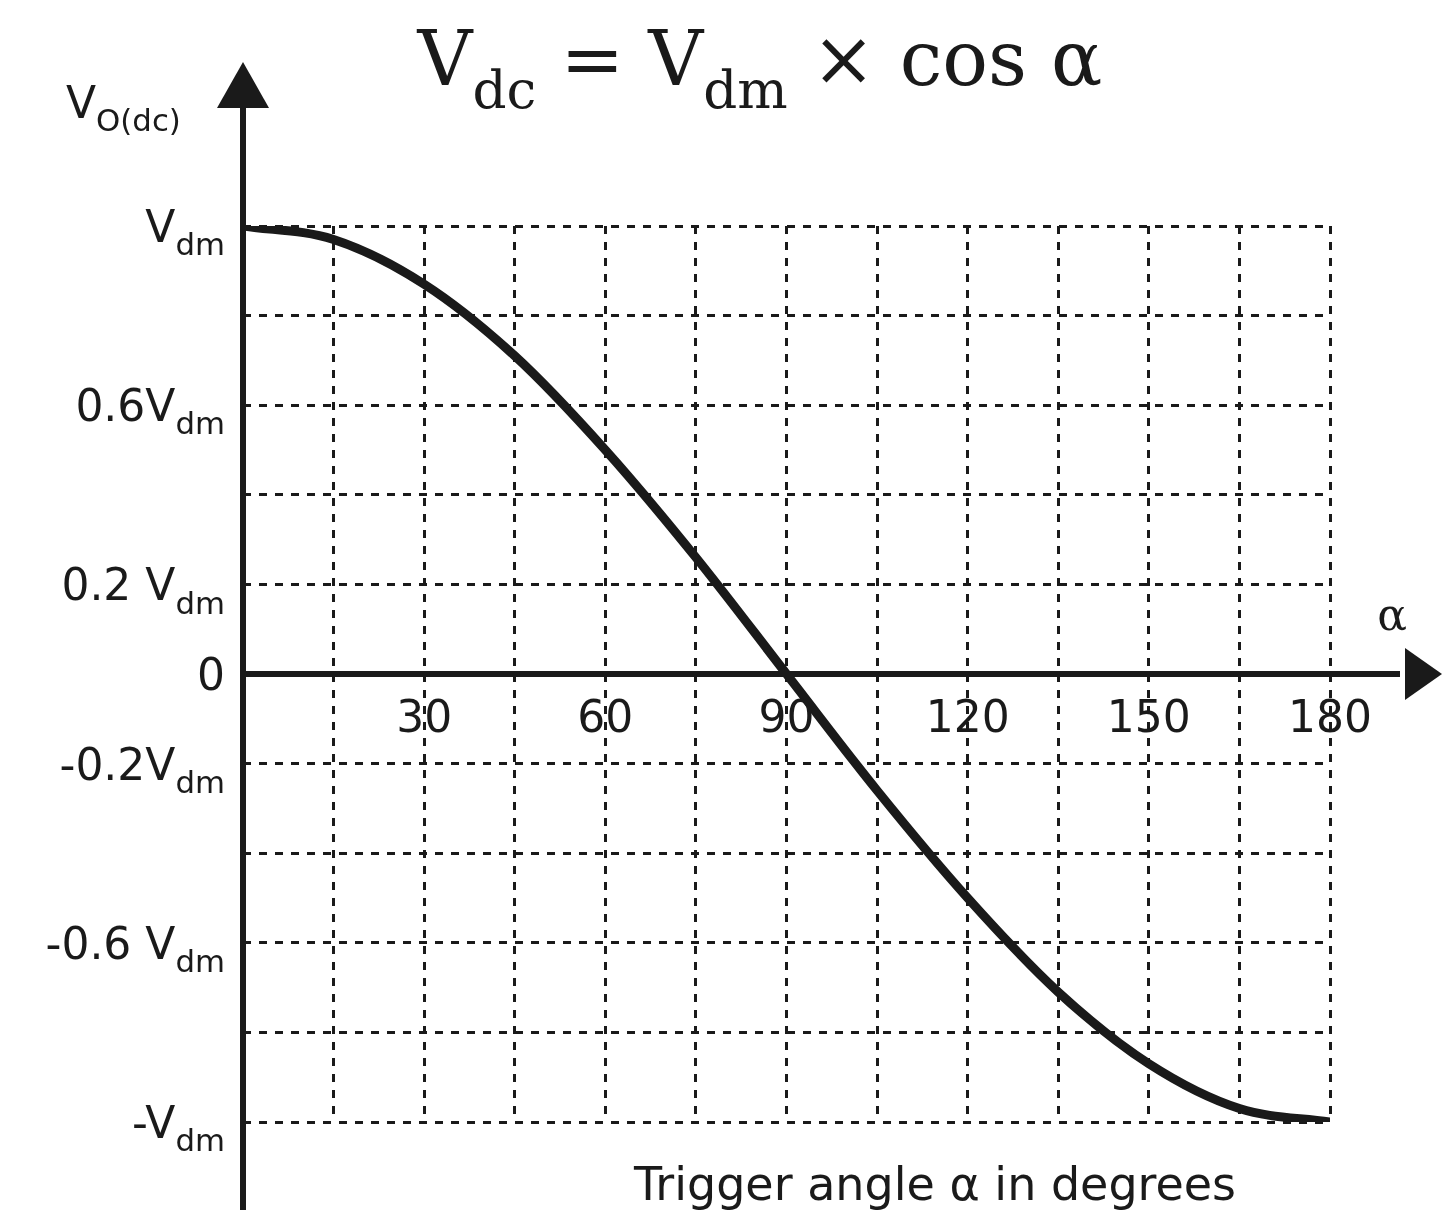 Image resolution: width=1442 pixels, height=1214 pixels. I want to click on x-tick-label: 60, so click(605, 716).